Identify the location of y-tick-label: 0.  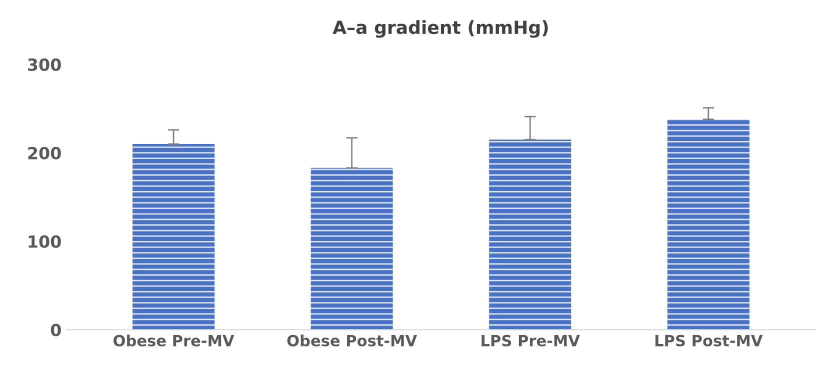
(55, 330).